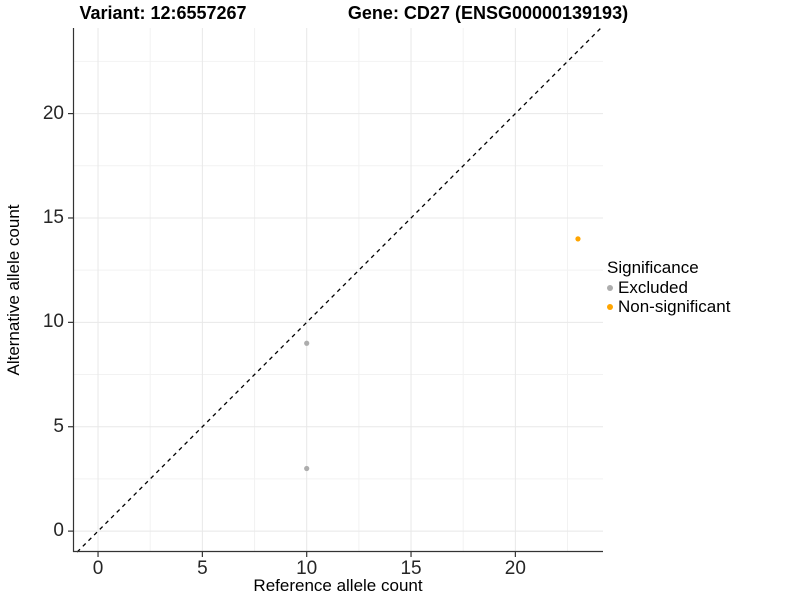 This screenshot has height=600, width=800. I want to click on x-tick-label: 10, so click(307, 568).